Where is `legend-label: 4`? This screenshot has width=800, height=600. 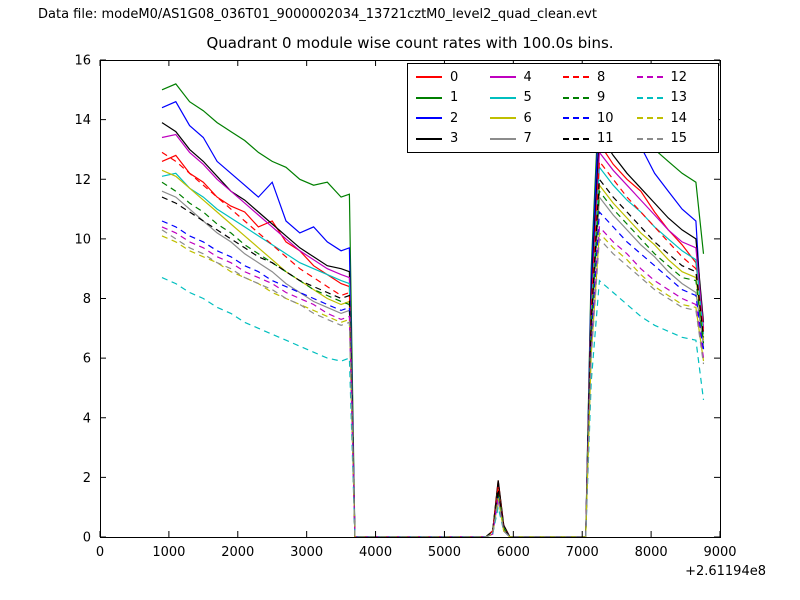 legend-label: 4 is located at coordinates (527, 77).